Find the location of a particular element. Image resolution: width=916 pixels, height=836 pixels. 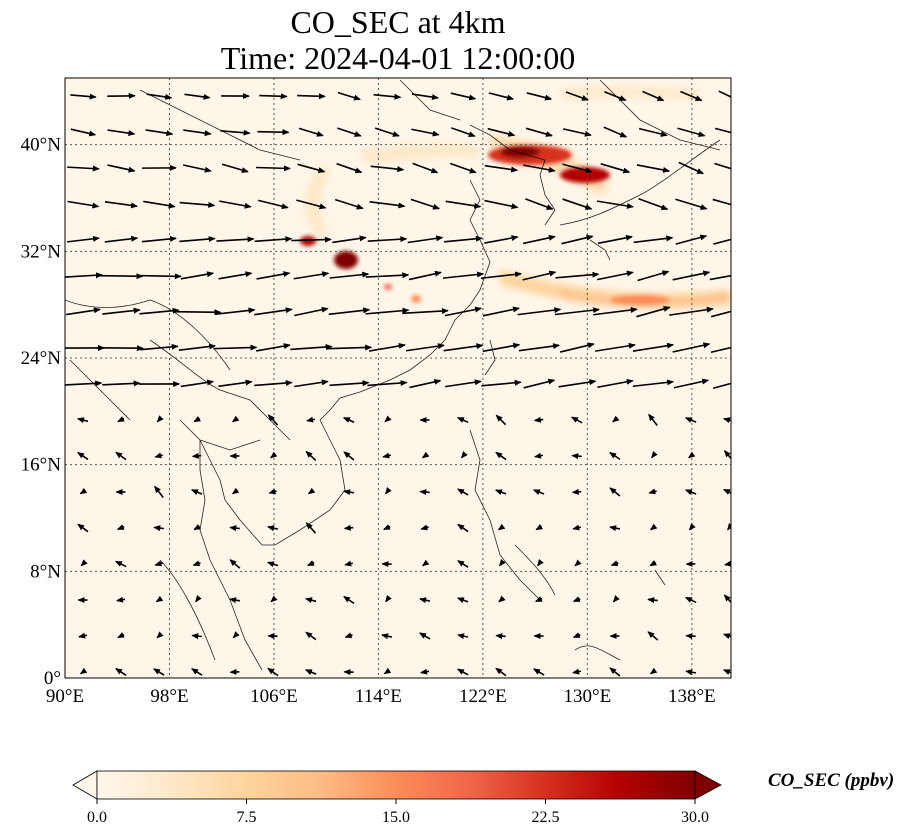

colorbar-extend-max is located at coordinates (708, 785).